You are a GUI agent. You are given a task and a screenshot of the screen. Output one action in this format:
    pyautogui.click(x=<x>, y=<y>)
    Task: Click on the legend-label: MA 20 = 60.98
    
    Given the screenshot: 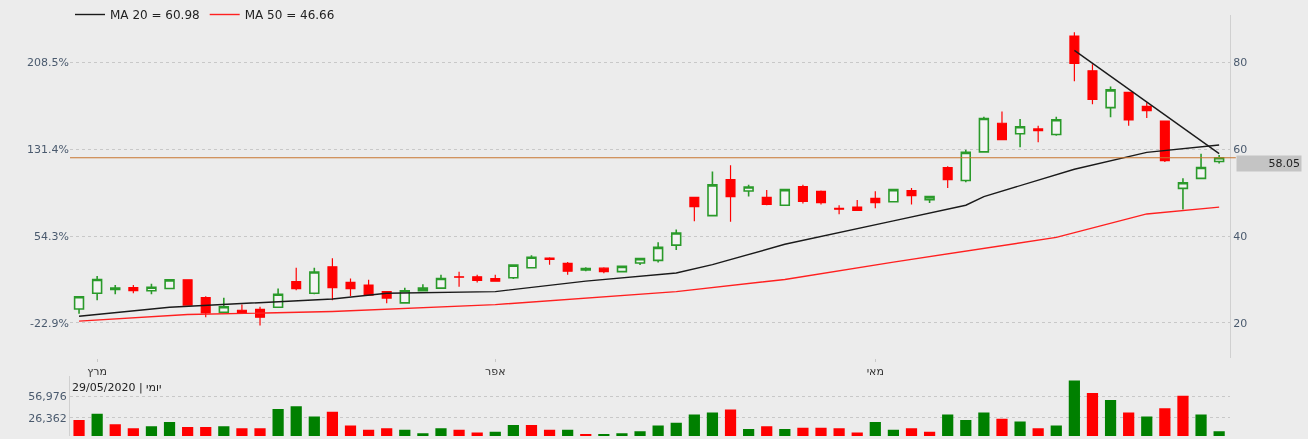 What is the action you would take?
    pyautogui.click(x=155, y=15)
    